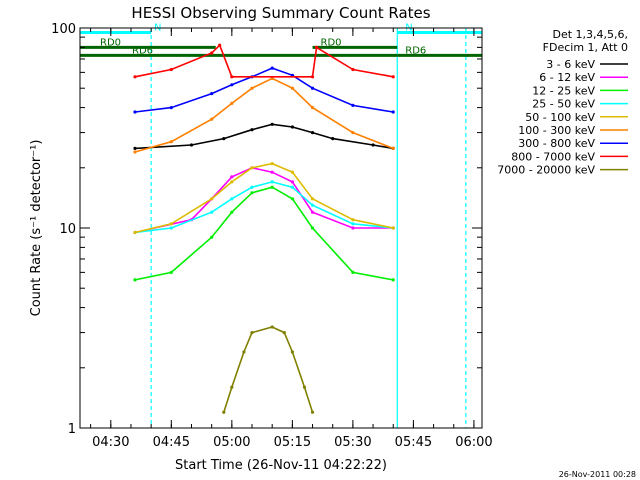 The image size is (640, 480). Describe the element at coordinates (546, 170) in the screenshot. I see `legend-label-8: 7000 - 20000 keV` at that location.